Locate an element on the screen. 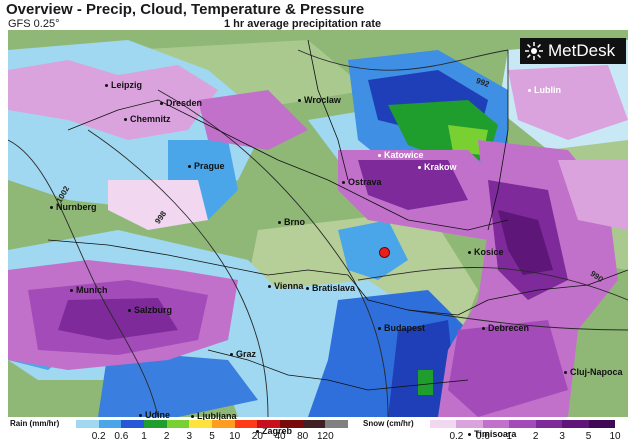 The image size is (631, 444). city-label-udine: Udine is located at coordinates (154, 415).